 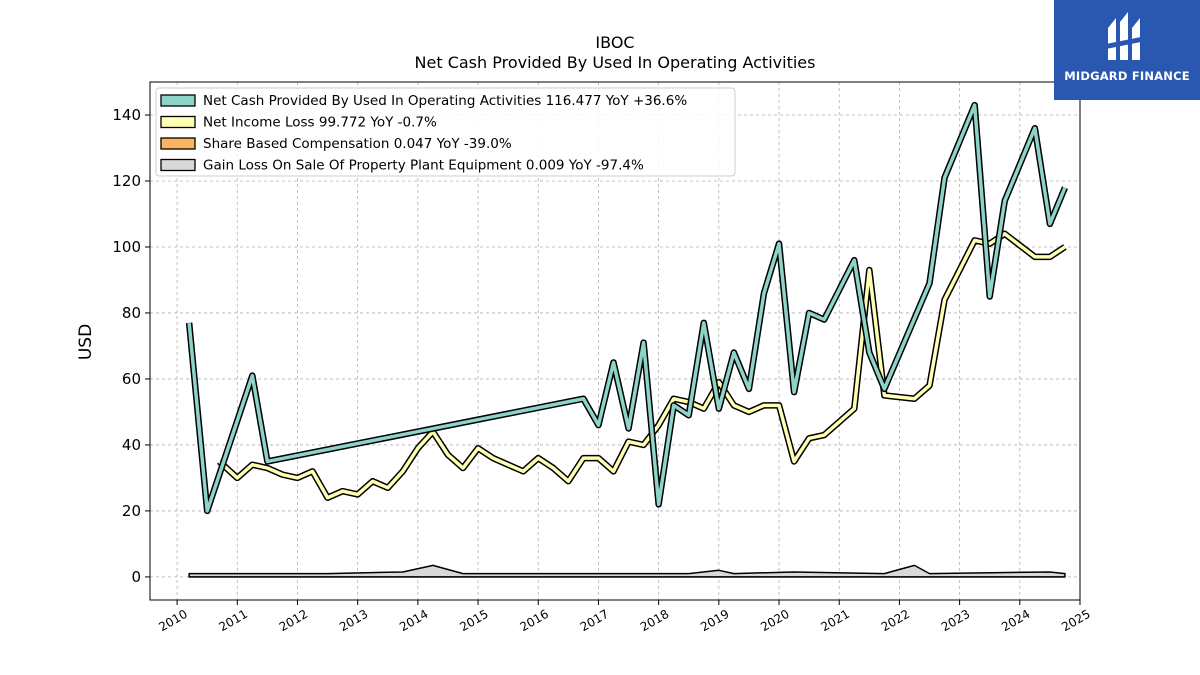 I want to click on x-tick-label: 2016, so click(x=534, y=620).